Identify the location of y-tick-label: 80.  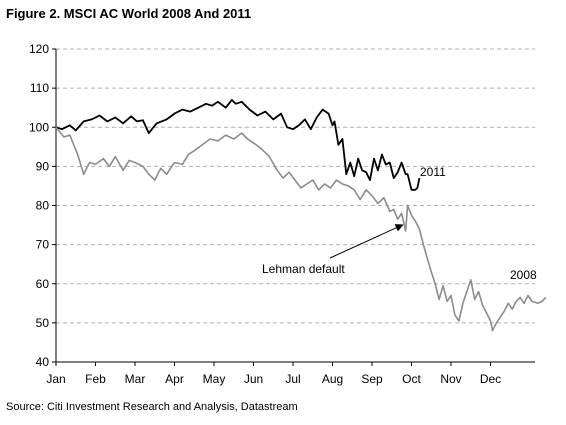
(43, 206).